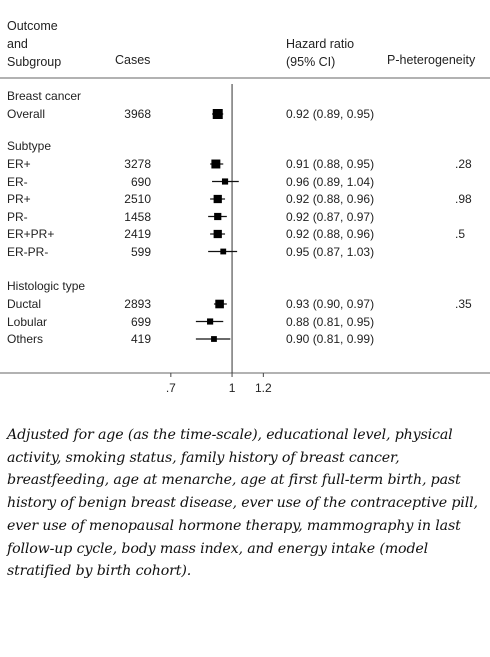 This screenshot has height=657, width=490. Describe the element at coordinates (330, 321) in the screenshot. I see `row-ci: 0.88 (0.81, 0.95)` at that location.